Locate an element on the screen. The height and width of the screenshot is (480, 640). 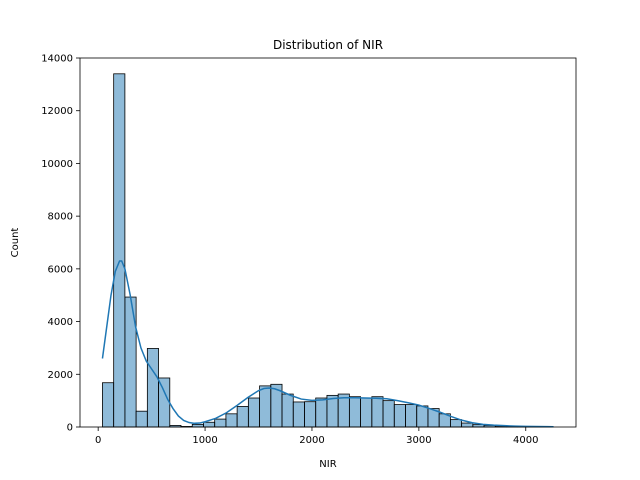
y-tick-label: 8000 is located at coordinates (60, 217).